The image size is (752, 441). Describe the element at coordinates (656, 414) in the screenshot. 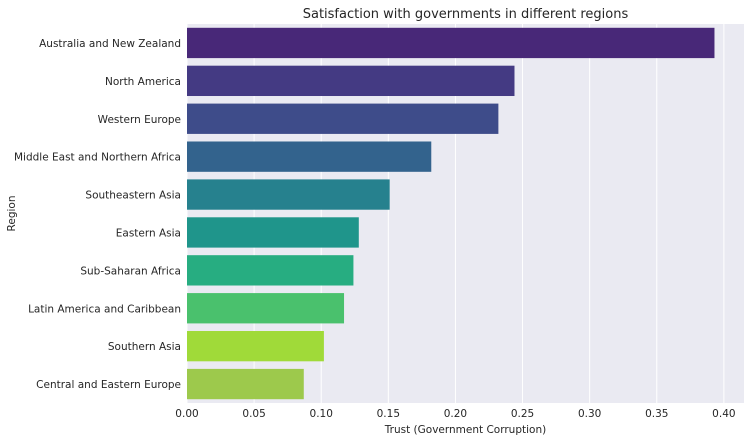

I see `x-tick-label: 0.35` at that location.